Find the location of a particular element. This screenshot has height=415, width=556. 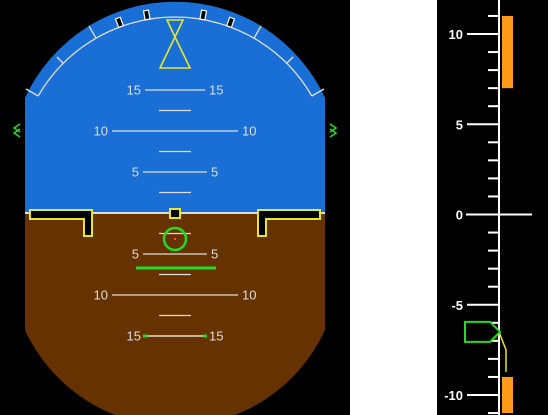

vsi-scale-label: -10 is located at coordinates (453, 395).